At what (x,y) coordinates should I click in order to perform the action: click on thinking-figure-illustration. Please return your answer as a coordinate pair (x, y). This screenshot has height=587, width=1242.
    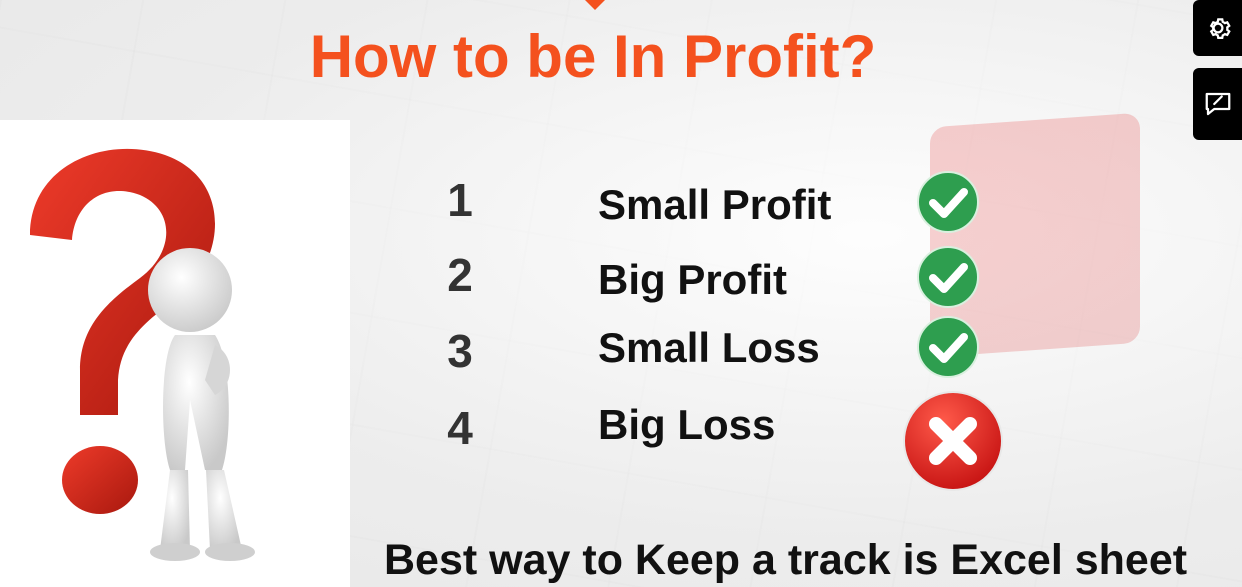
    Looking at the image, I should click on (142, 354).